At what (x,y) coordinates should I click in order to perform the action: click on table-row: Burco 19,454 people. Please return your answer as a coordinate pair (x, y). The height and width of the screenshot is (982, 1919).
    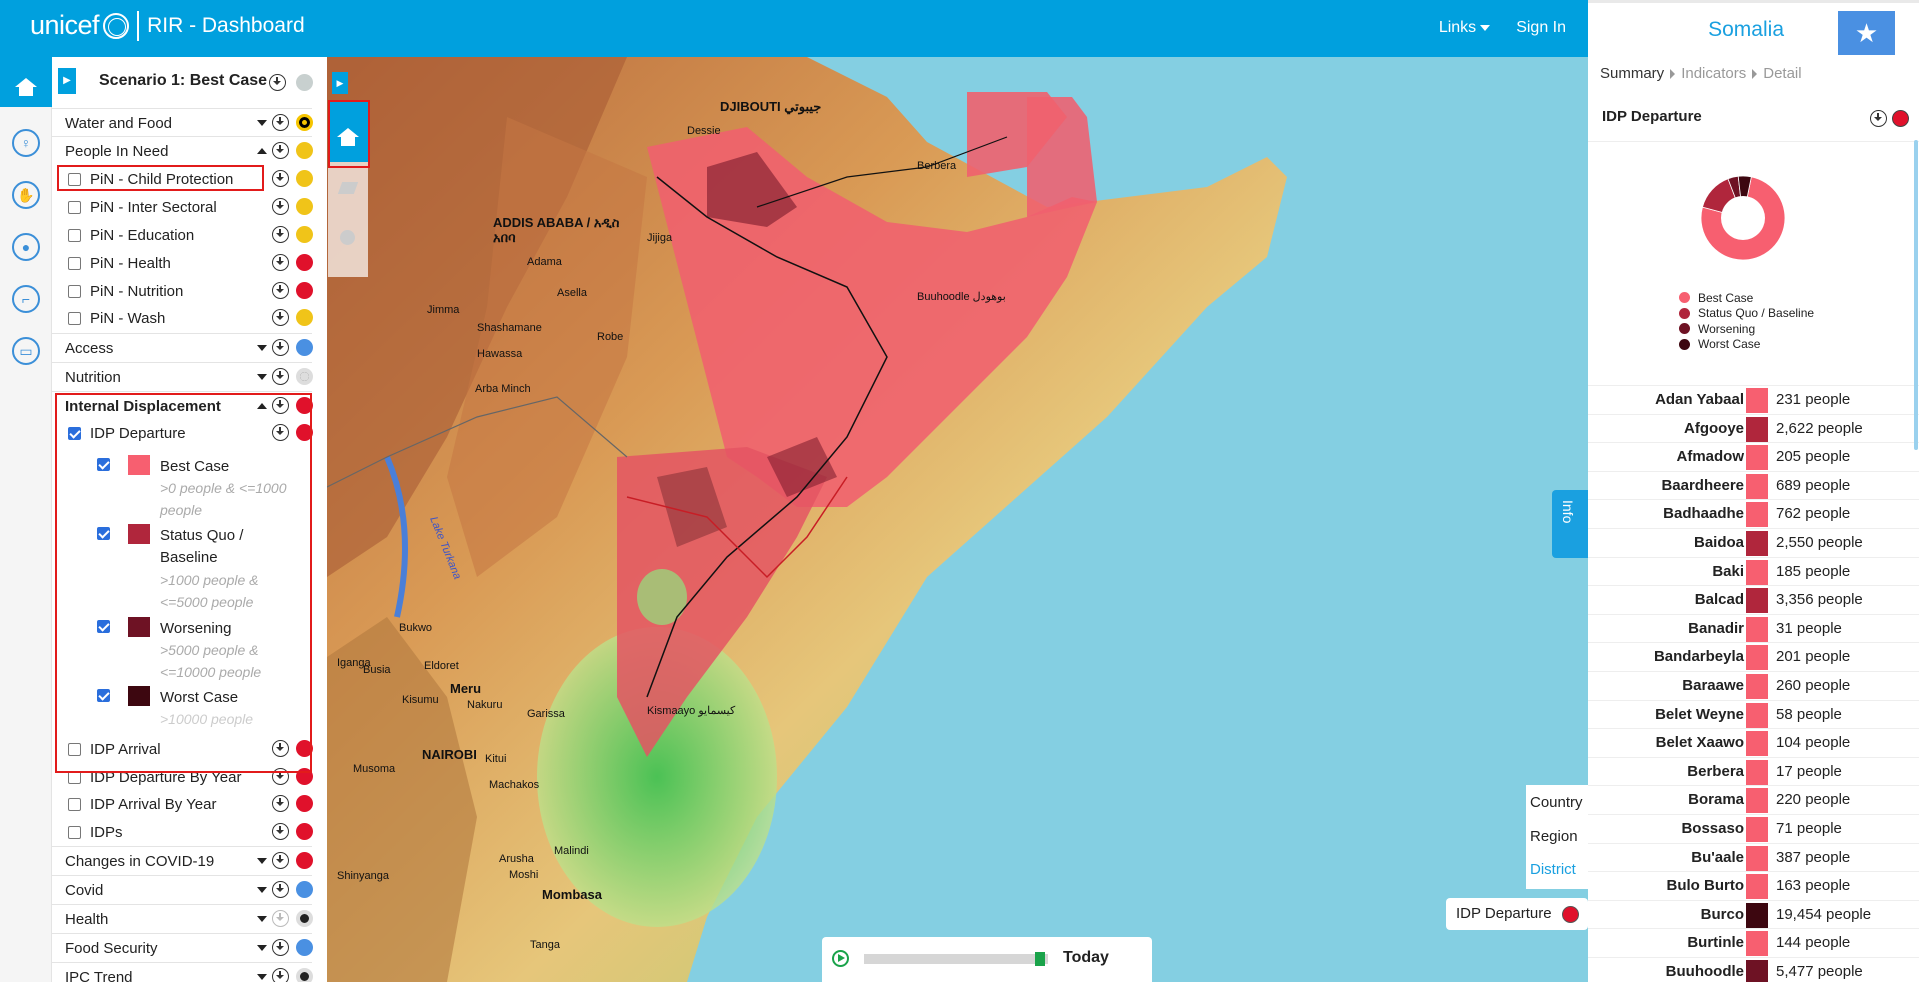
    Looking at the image, I should click on (1753, 914).